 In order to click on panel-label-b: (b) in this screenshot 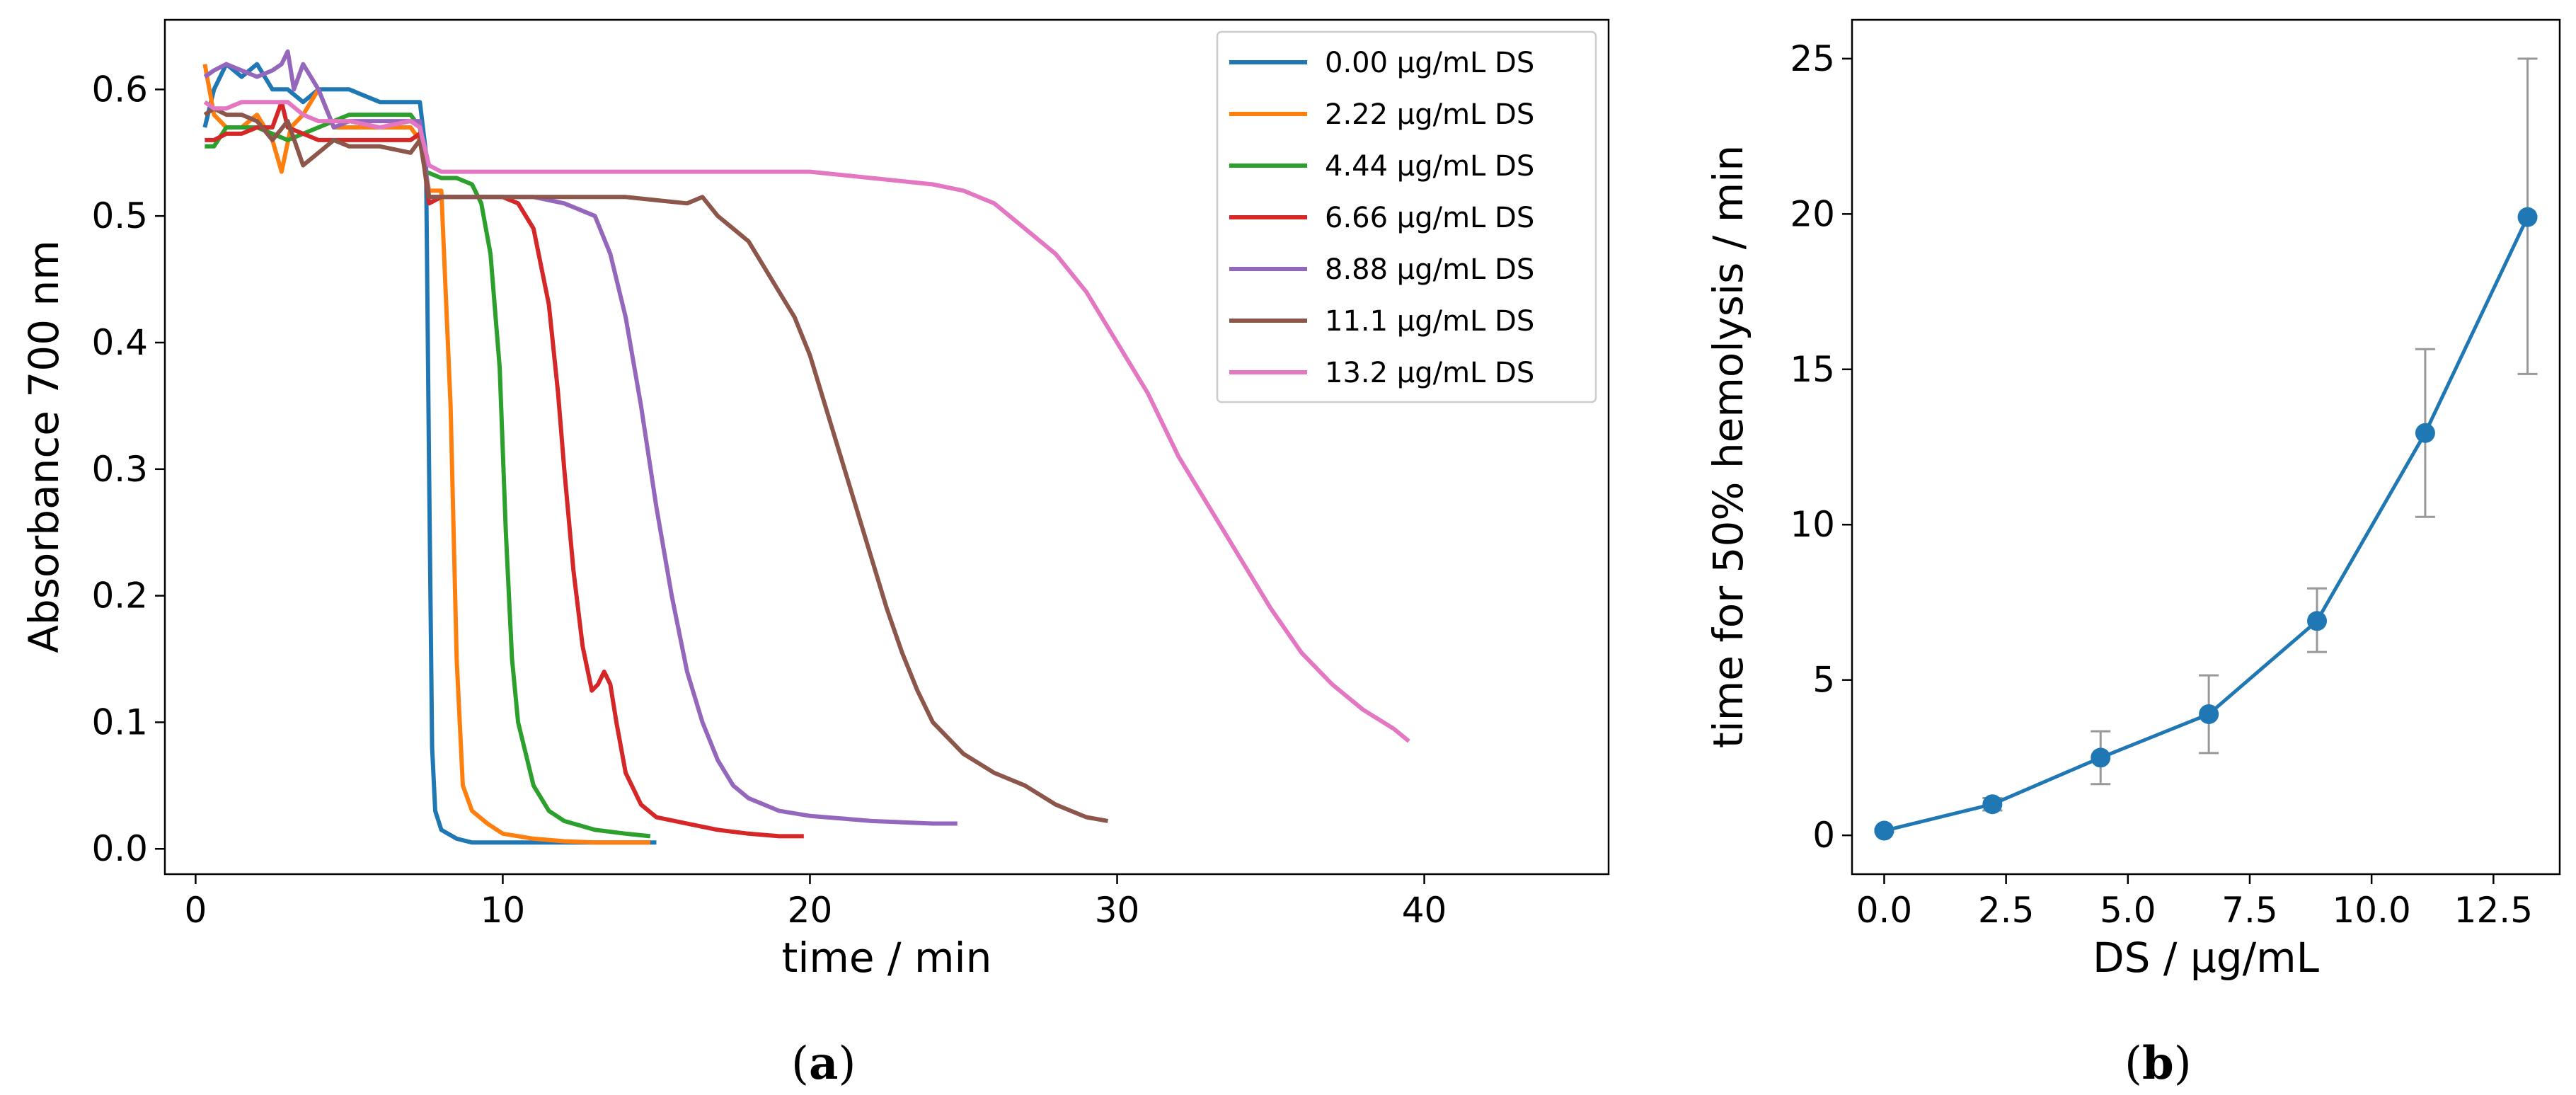, I will do `click(2158, 1063)`.